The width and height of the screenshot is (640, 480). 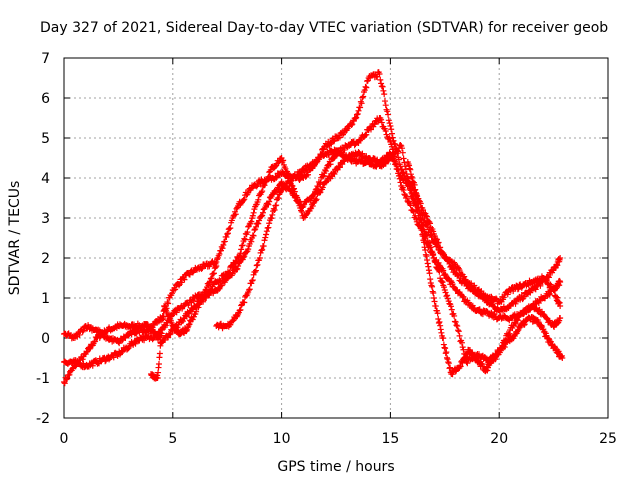 What do you see at coordinates (43, 419) in the screenshot?
I see `y-tick-label: -2` at bounding box center [43, 419].